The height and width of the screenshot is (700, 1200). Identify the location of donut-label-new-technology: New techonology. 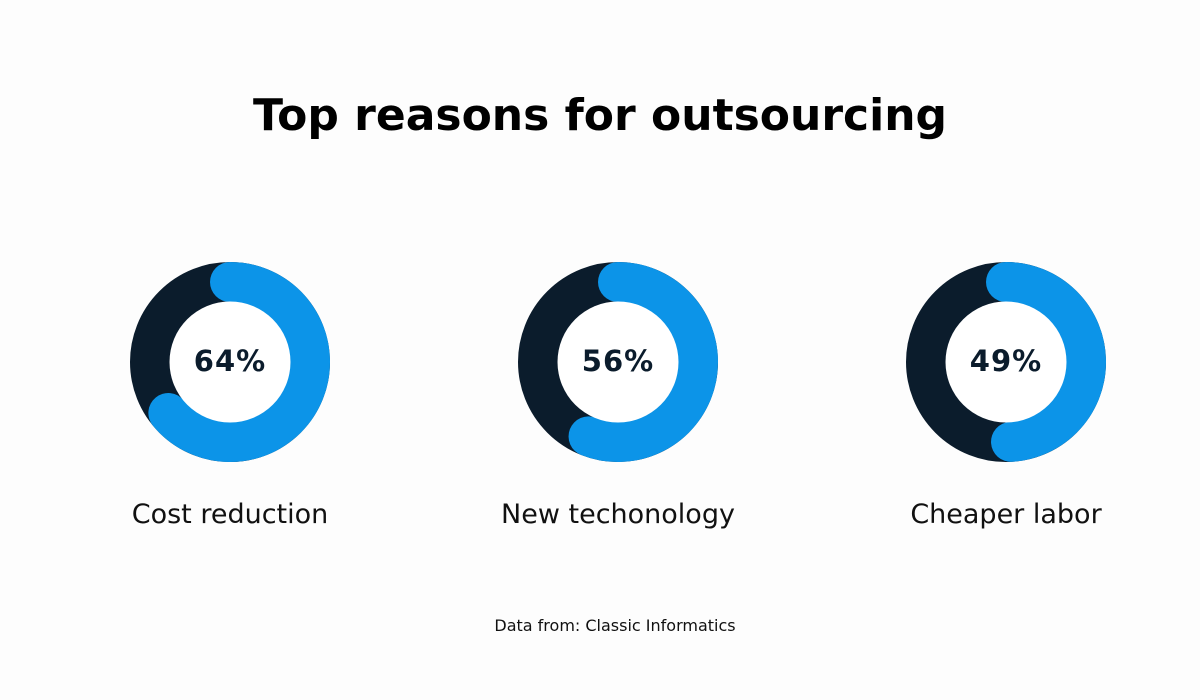
(618, 514).